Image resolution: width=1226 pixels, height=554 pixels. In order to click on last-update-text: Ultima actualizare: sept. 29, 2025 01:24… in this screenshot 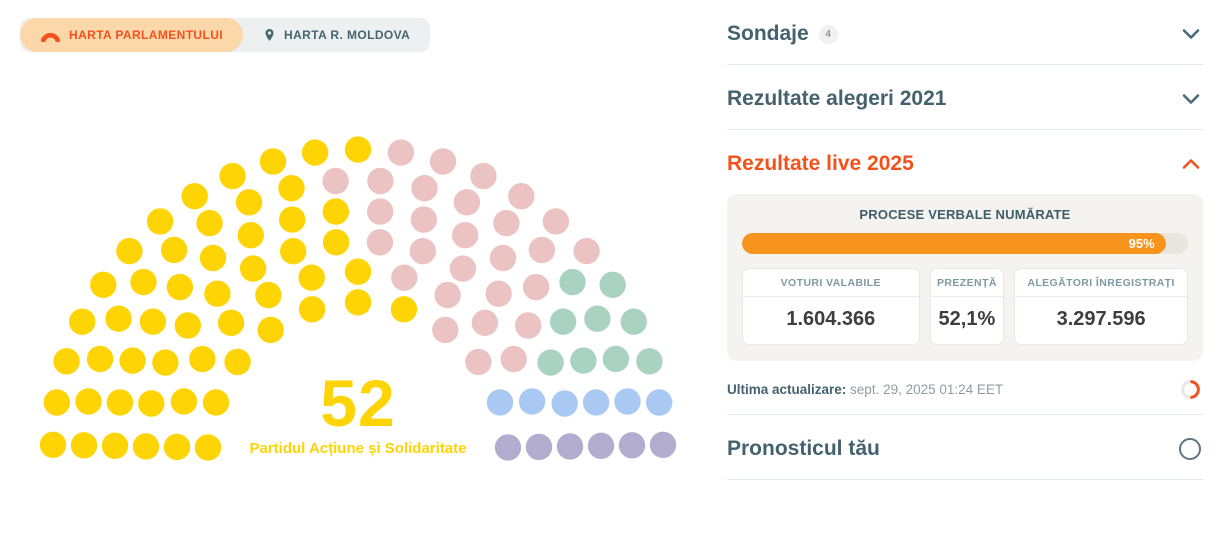, I will do `click(865, 389)`.